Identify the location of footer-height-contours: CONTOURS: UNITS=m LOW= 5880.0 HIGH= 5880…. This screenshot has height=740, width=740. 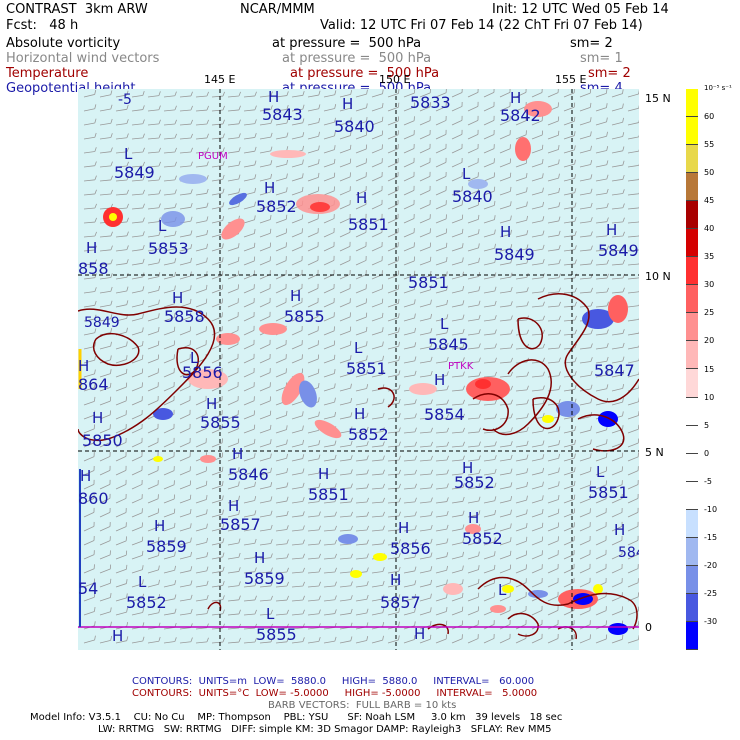
(333, 681).